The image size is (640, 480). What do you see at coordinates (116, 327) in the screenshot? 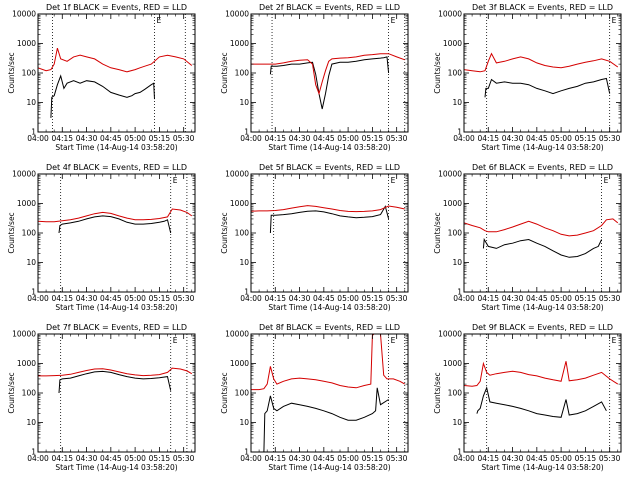
I see `chart-title: Det 7f BLACK = Events, RED = LLD` at bounding box center [116, 327].